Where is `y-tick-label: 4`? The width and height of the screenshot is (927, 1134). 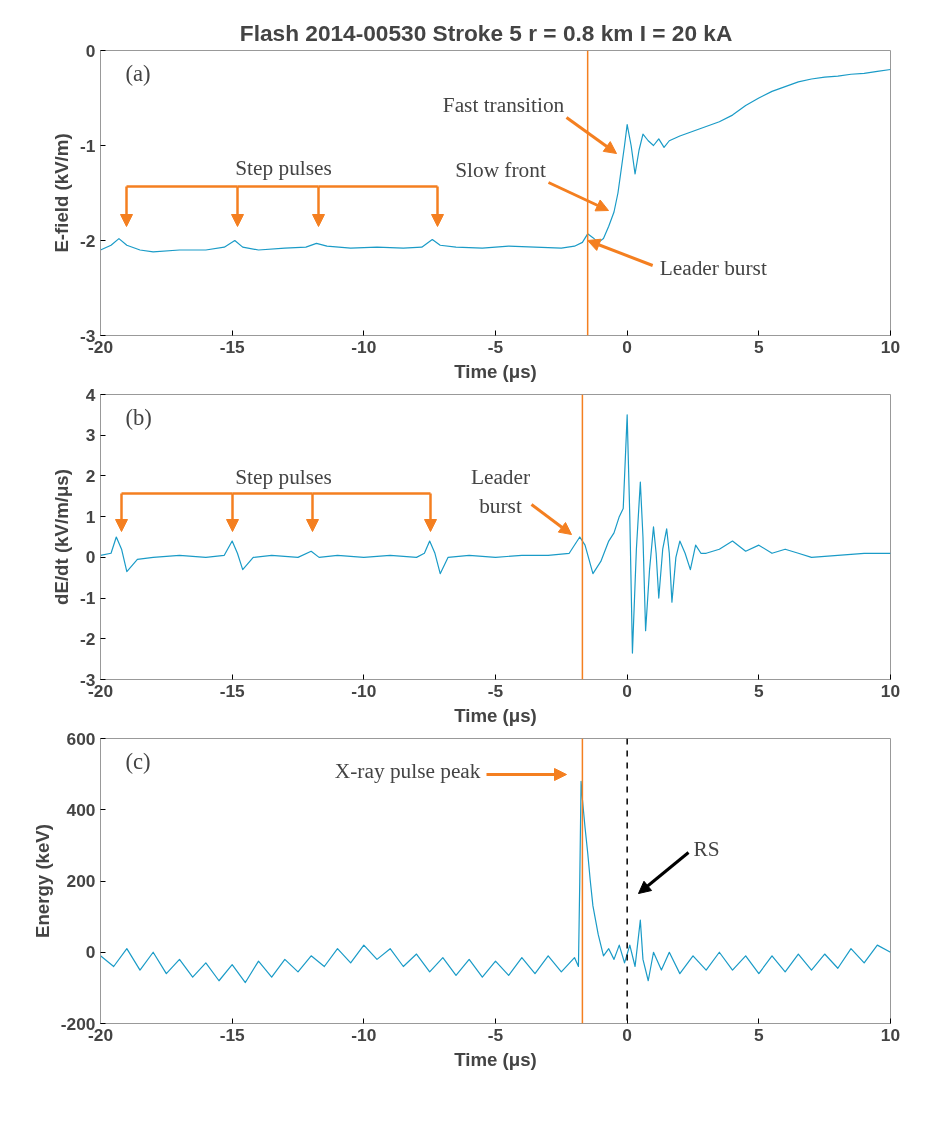
y-tick-label: 4 is located at coordinates (90, 394).